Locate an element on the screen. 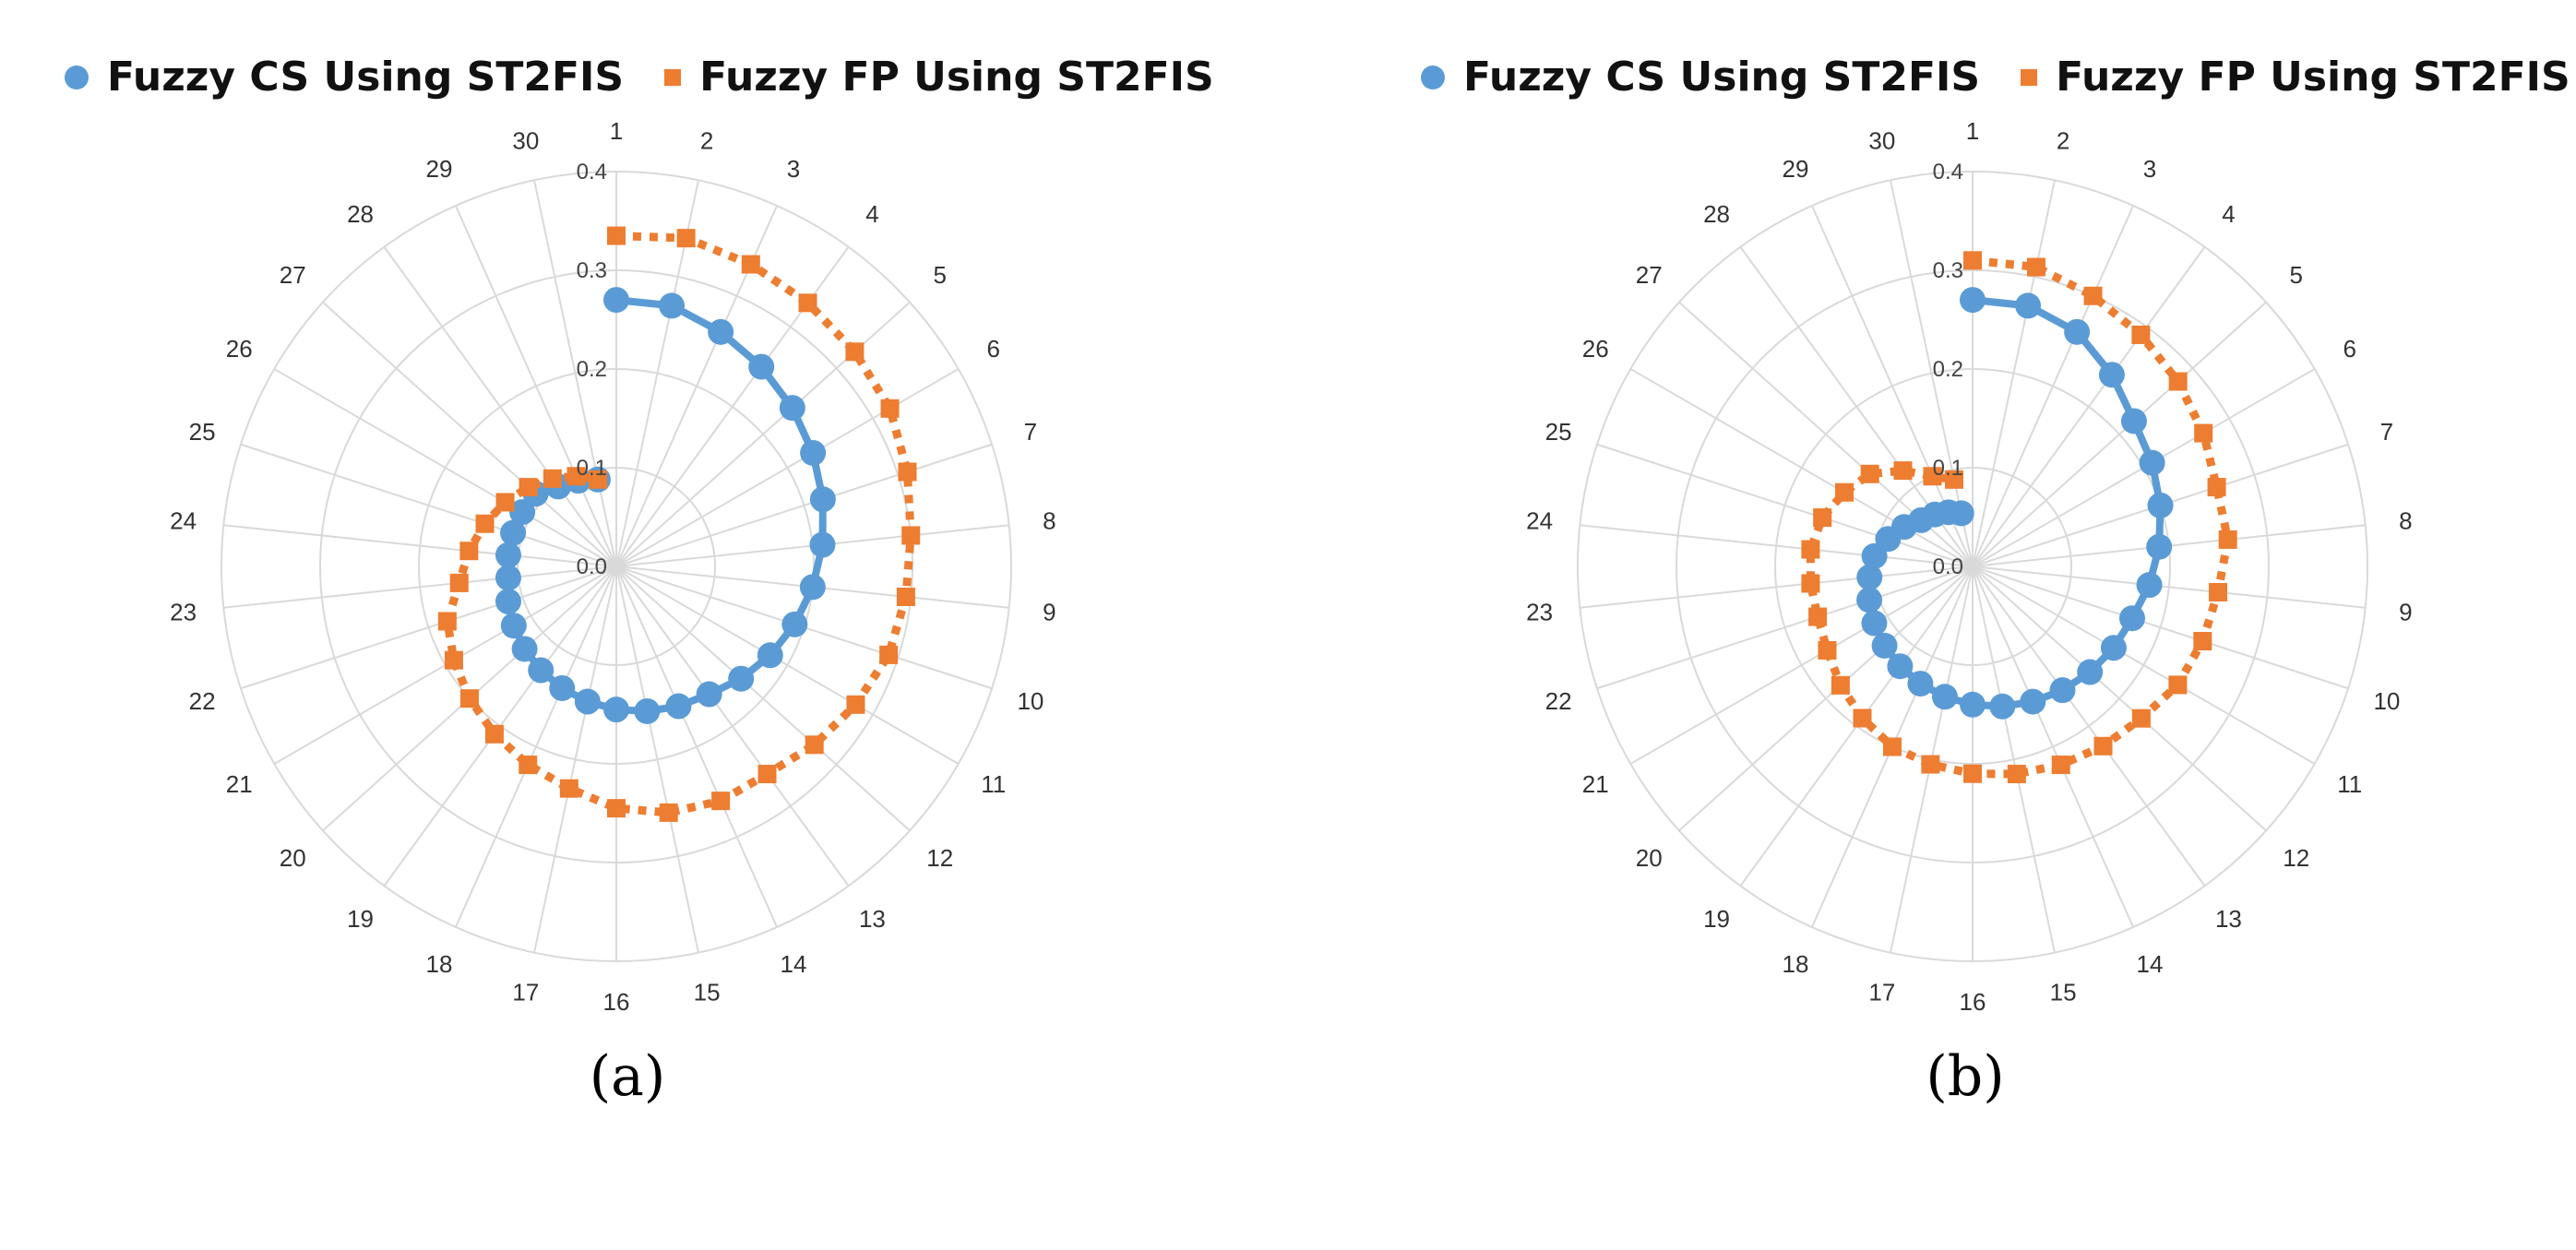 Image resolution: width=2576 pixels, height=1250 pixels. category-label: 21 is located at coordinates (240, 784).